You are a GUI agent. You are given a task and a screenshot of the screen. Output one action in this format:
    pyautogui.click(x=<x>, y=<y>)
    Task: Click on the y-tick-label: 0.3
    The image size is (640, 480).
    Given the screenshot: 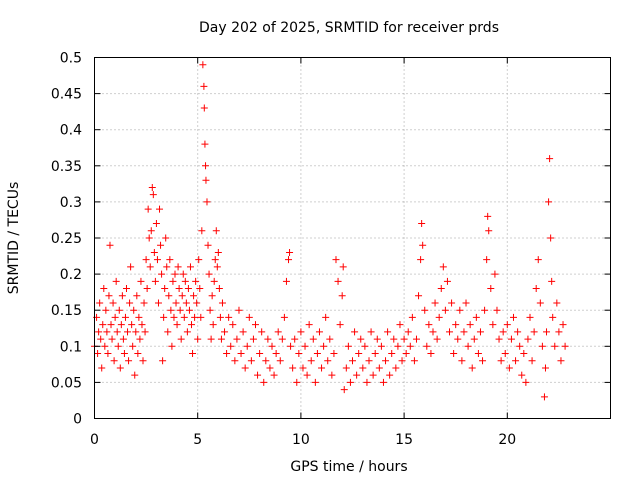 What is the action you would take?
    pyautogui.click(x=71, y=203)
    